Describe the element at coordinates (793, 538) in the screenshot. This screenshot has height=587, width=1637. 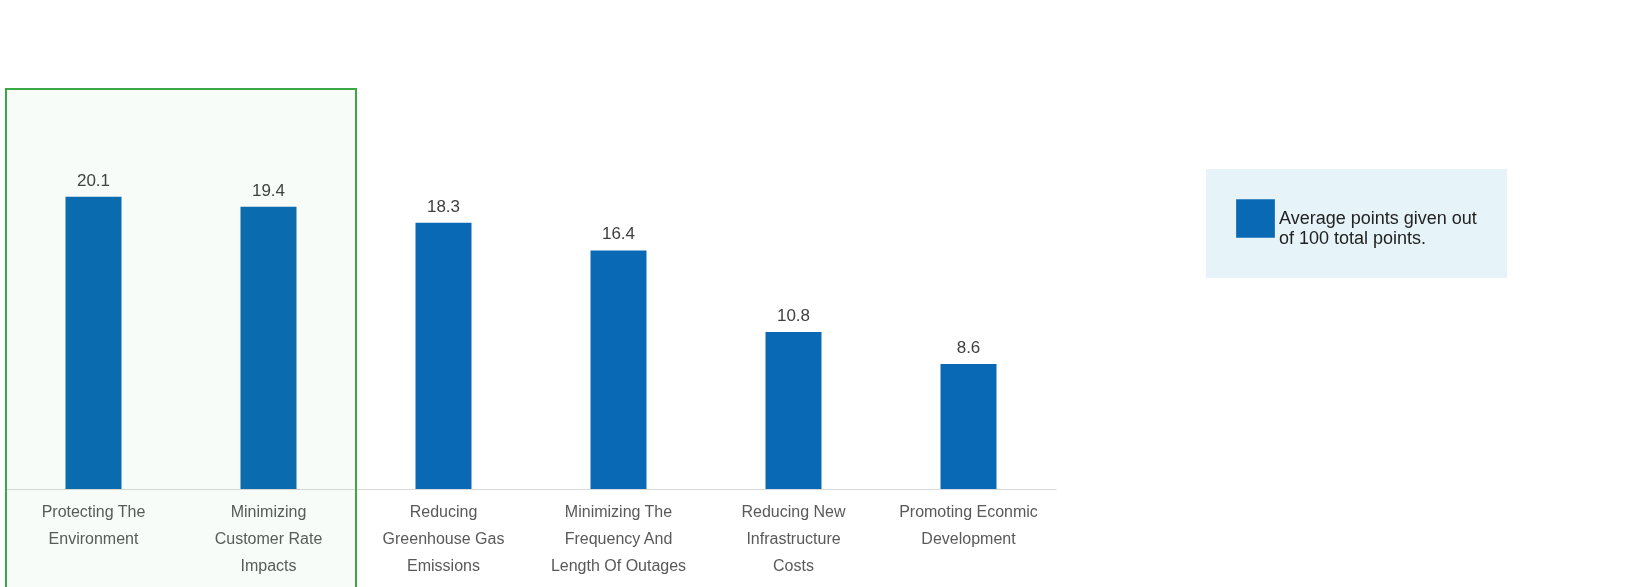
I see `x-tick-label: Reducing New Infrastructure Costs` at that location.